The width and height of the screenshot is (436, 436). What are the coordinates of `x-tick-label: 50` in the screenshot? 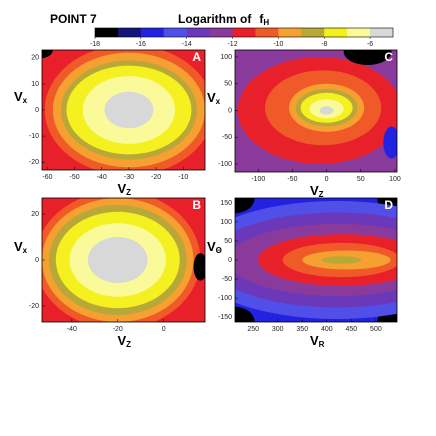 It's located at (361, 179).